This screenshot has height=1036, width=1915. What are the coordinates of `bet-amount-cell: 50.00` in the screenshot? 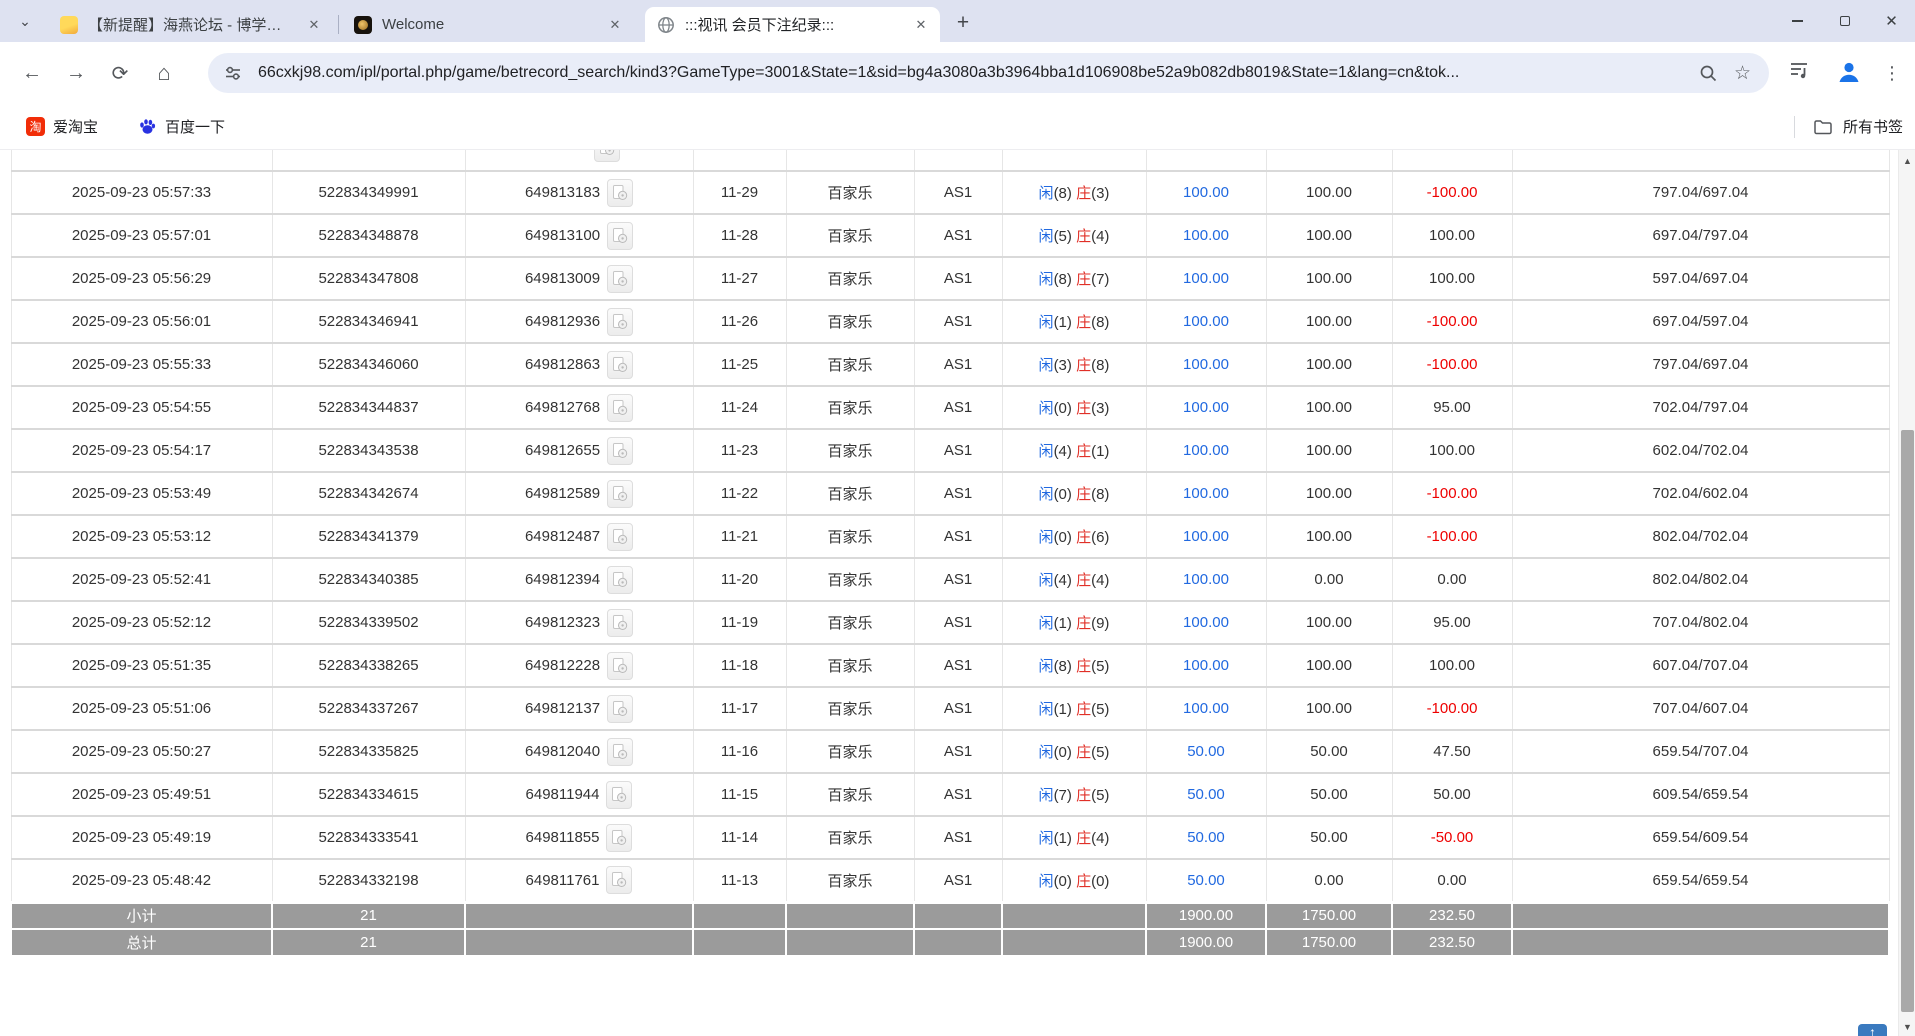 It's located at (1205, 881).